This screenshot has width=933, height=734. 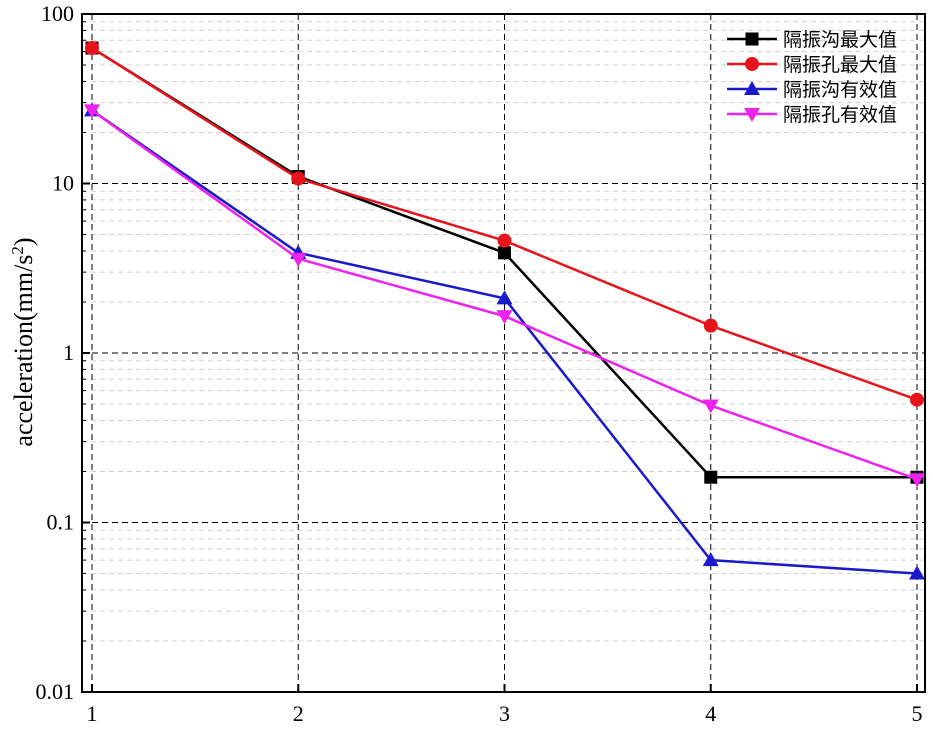 What do you see at coordinates (840, 115) in the screenshot?
I see `legend-label-4: 隔振孔有效值` at bounding box center [840, 115].